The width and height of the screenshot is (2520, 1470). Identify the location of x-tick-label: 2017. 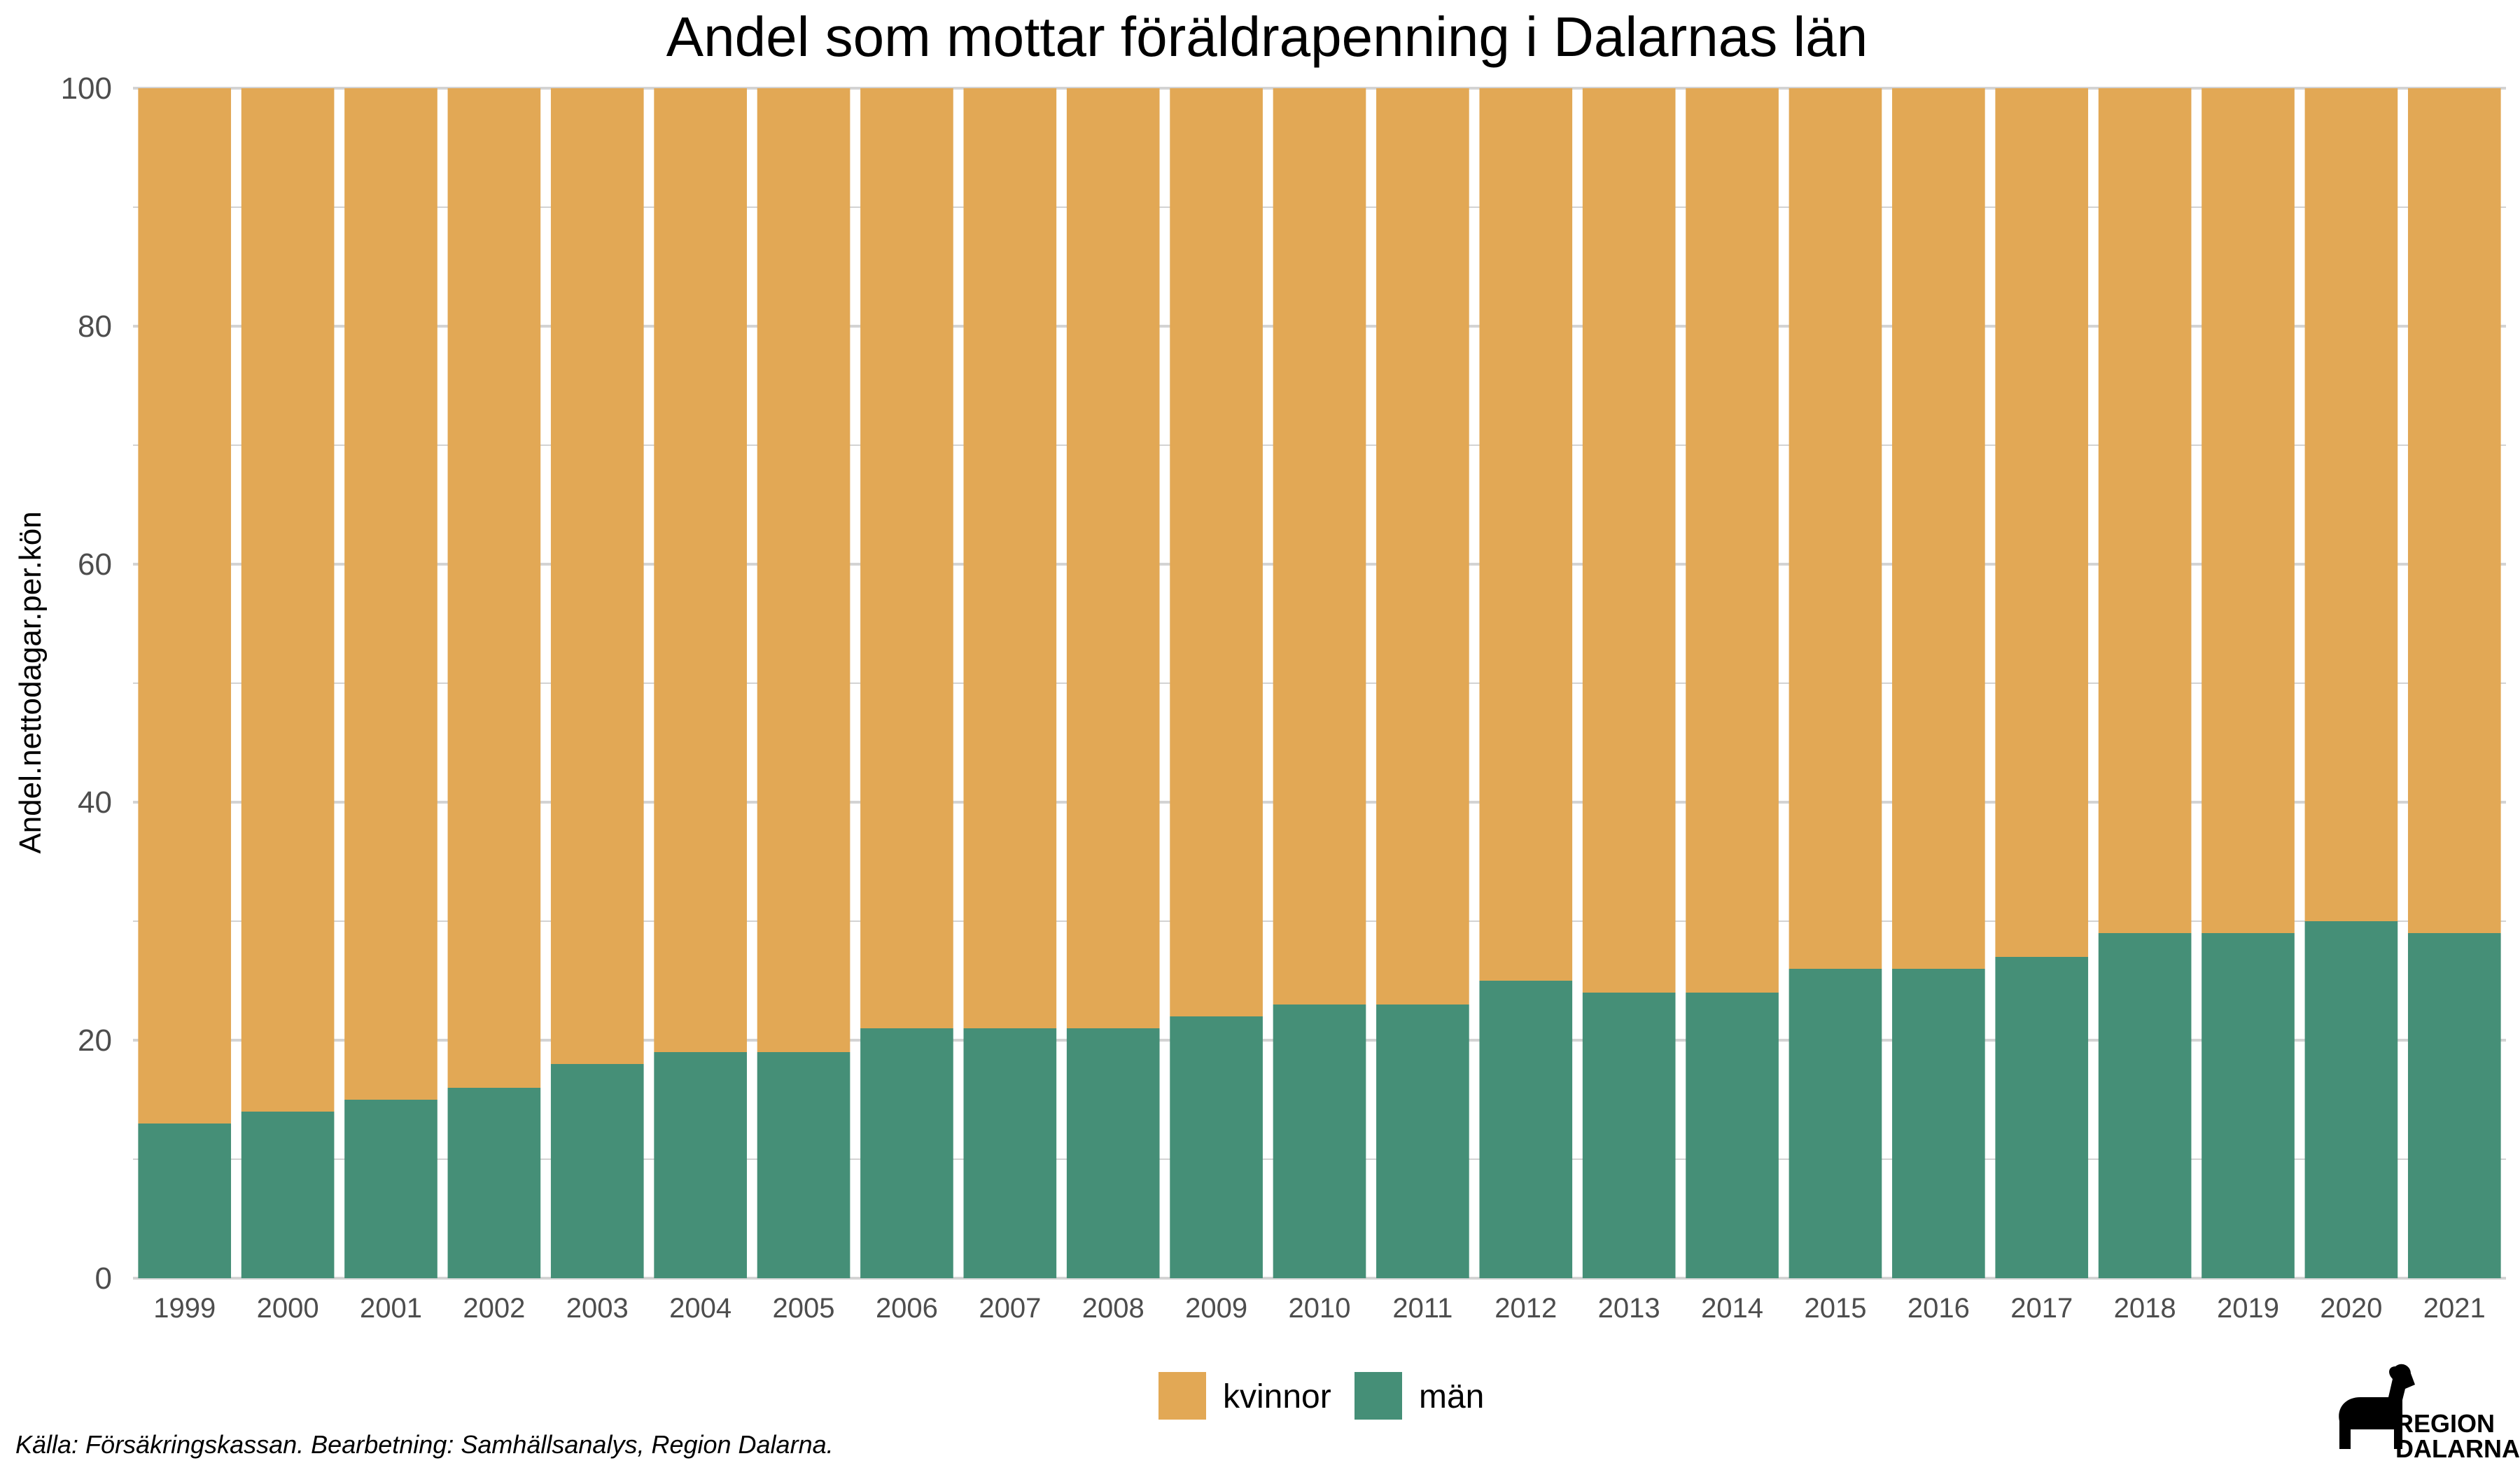
(2041, 1308).